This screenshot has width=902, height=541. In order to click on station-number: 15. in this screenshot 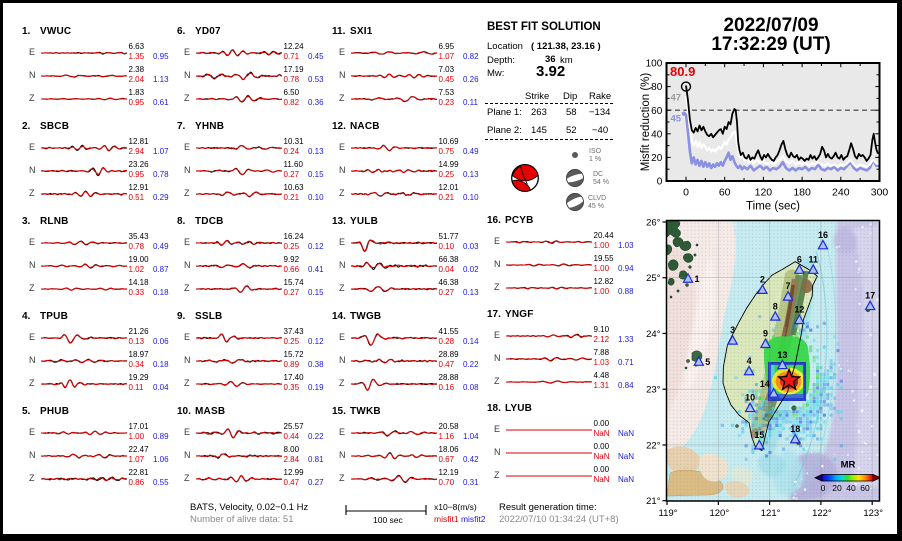, I will do `click(339, 411)`.